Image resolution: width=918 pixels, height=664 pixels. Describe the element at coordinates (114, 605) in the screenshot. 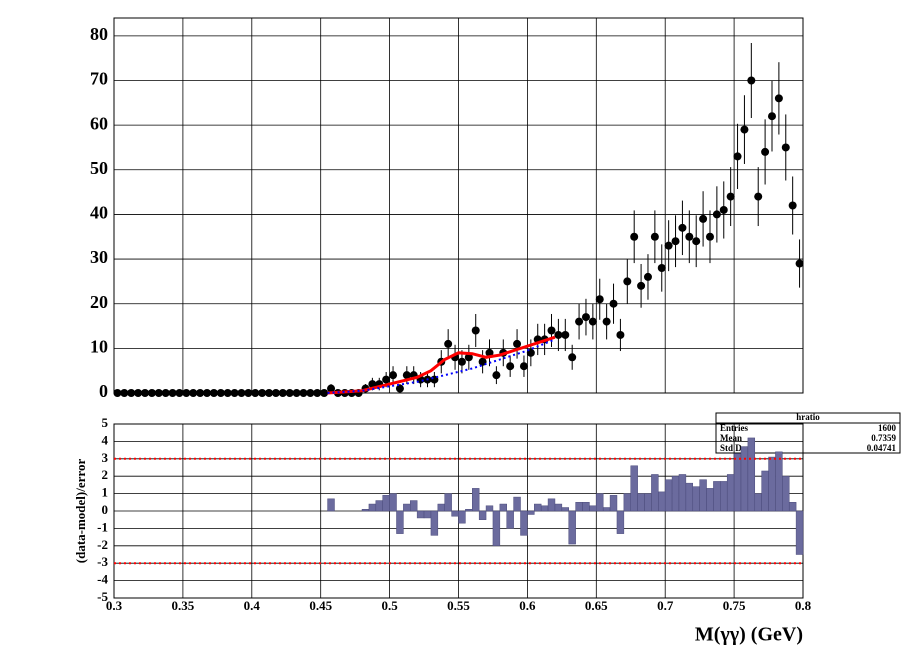

I see `x-tick-label: 0.3` at that location.